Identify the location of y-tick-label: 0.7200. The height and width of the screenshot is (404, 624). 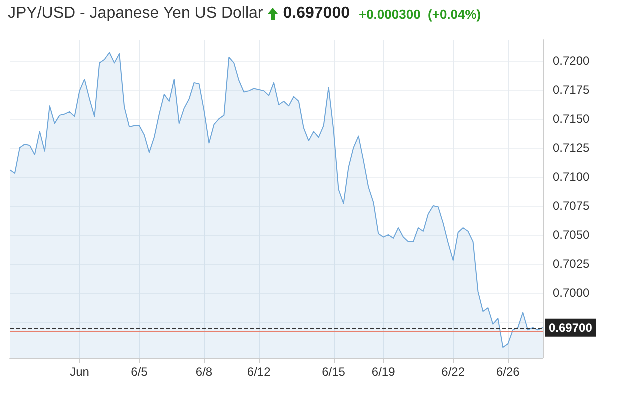
(571, 61).